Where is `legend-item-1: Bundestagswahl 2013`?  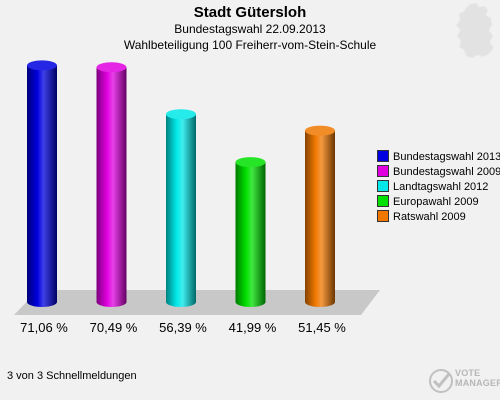 legend-item-1: Bundestagswahl 2013 is located at coordinates (438, 157).